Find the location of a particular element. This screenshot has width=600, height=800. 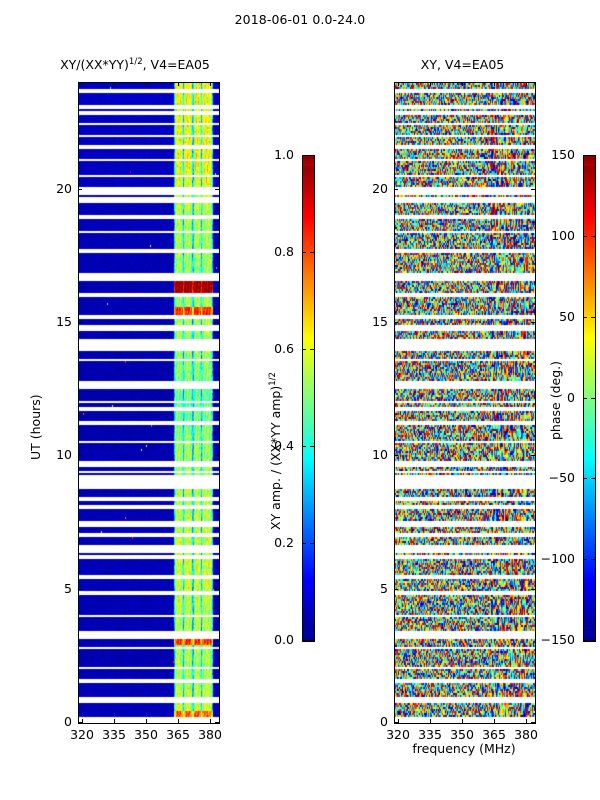

xtick-label-phase-panel-4: 380 is located at coordinates (526, 734).